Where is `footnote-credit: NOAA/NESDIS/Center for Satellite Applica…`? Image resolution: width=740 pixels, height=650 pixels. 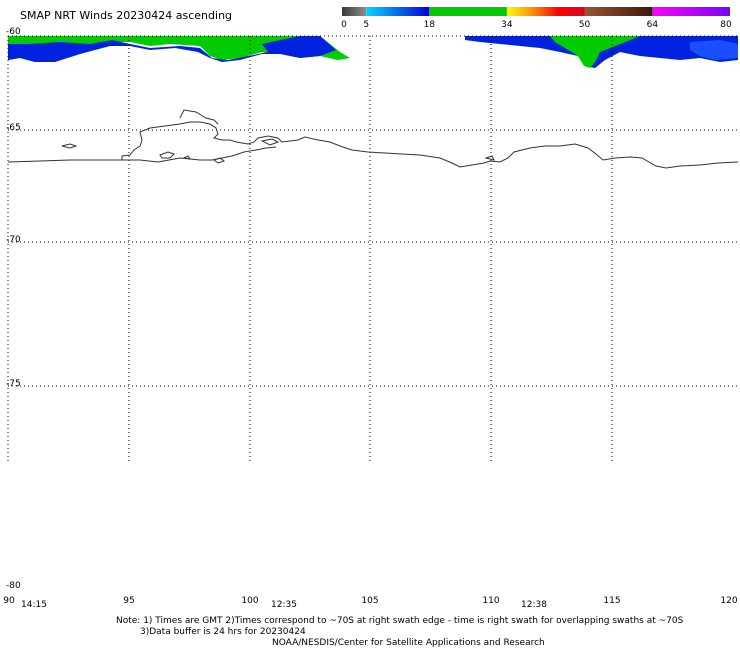 footnote-credit: NOAA/NESDIS/Center for Satellite Applica… is located at coordinates (408, 643).